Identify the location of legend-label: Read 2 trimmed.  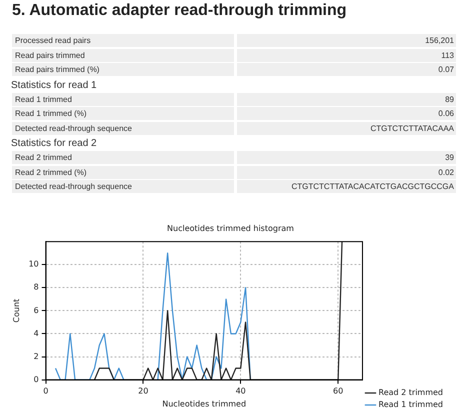
(411, 393).